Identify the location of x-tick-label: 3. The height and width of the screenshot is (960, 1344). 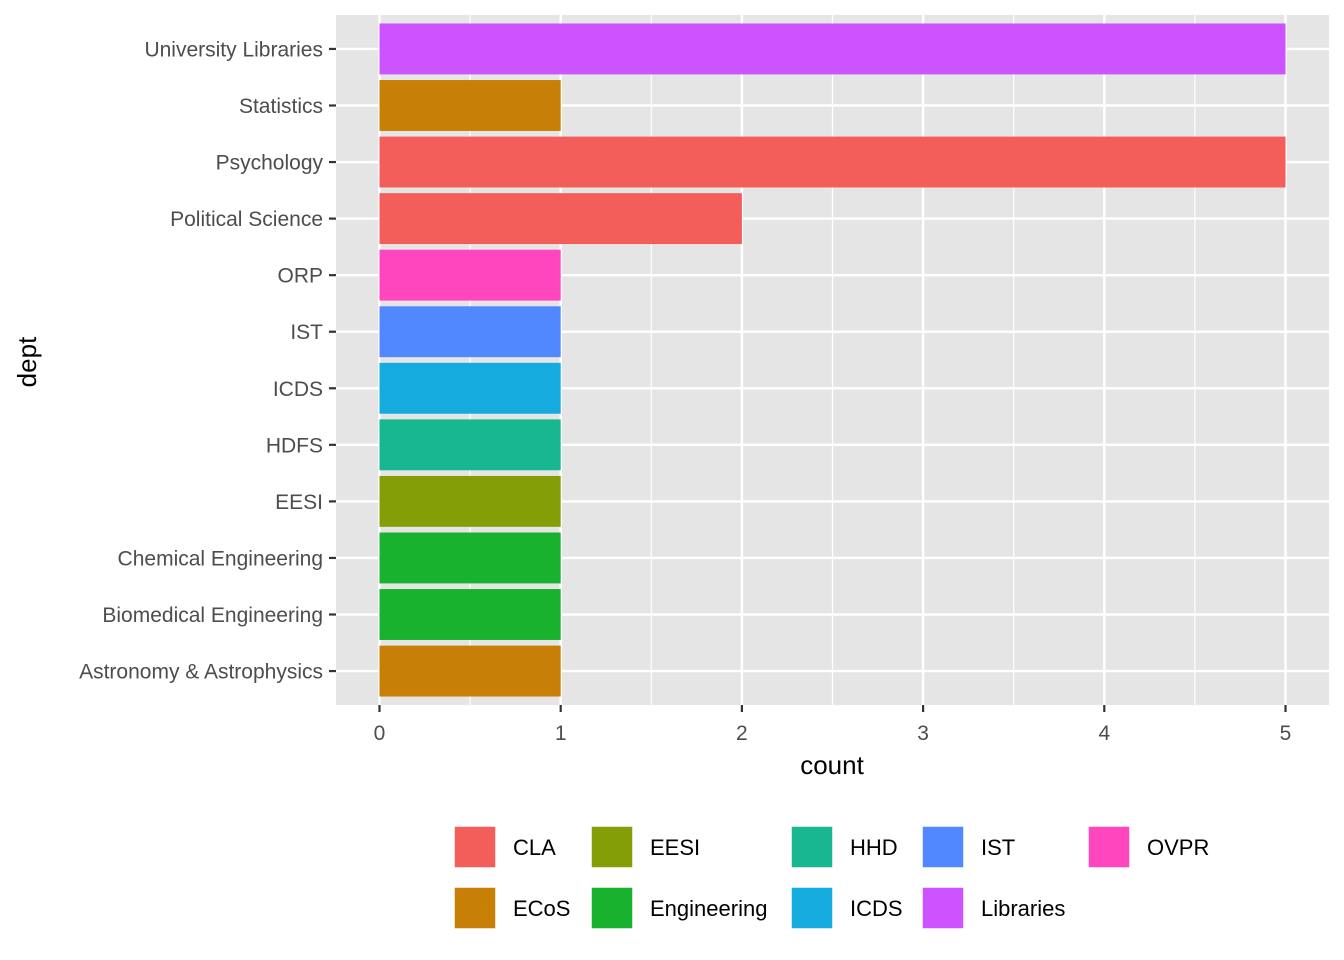
(923, 733).